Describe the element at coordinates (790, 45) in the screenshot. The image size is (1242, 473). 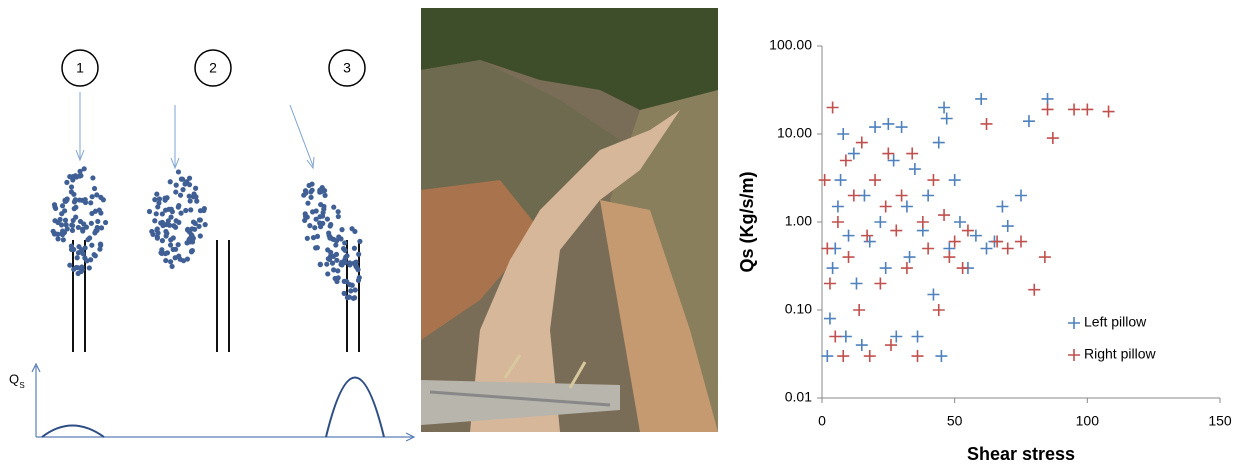
I see `y-tick-label: 100.00` at that location.